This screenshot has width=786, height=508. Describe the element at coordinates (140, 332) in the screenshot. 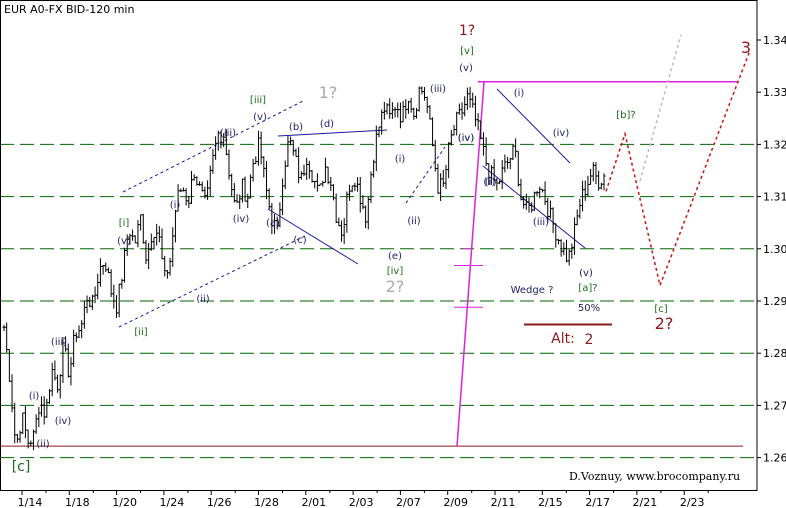

I see `wave-label: [ii]` at that location.